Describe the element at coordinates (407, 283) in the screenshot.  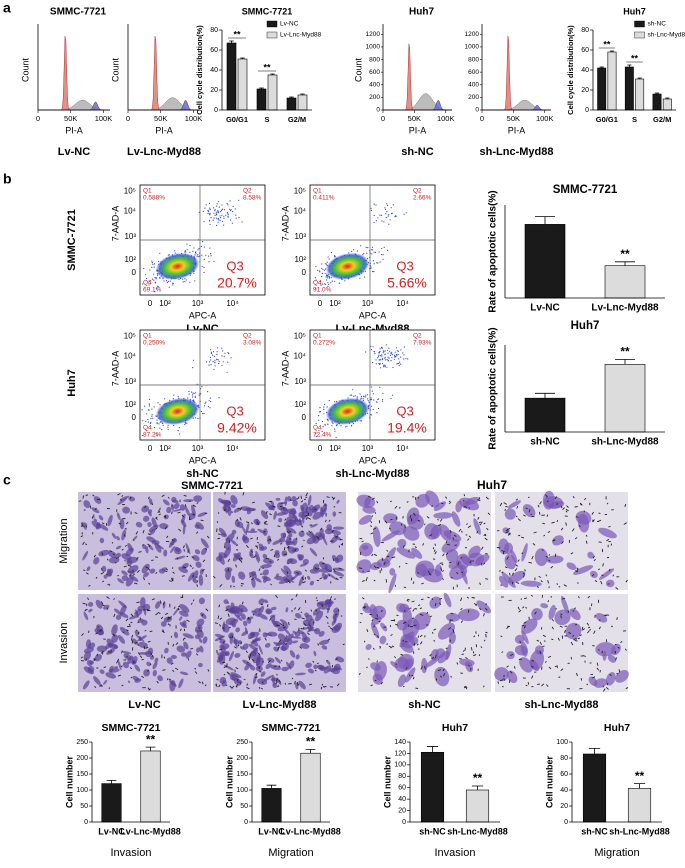
I see `quadrant-value: 5.66%` at that location.